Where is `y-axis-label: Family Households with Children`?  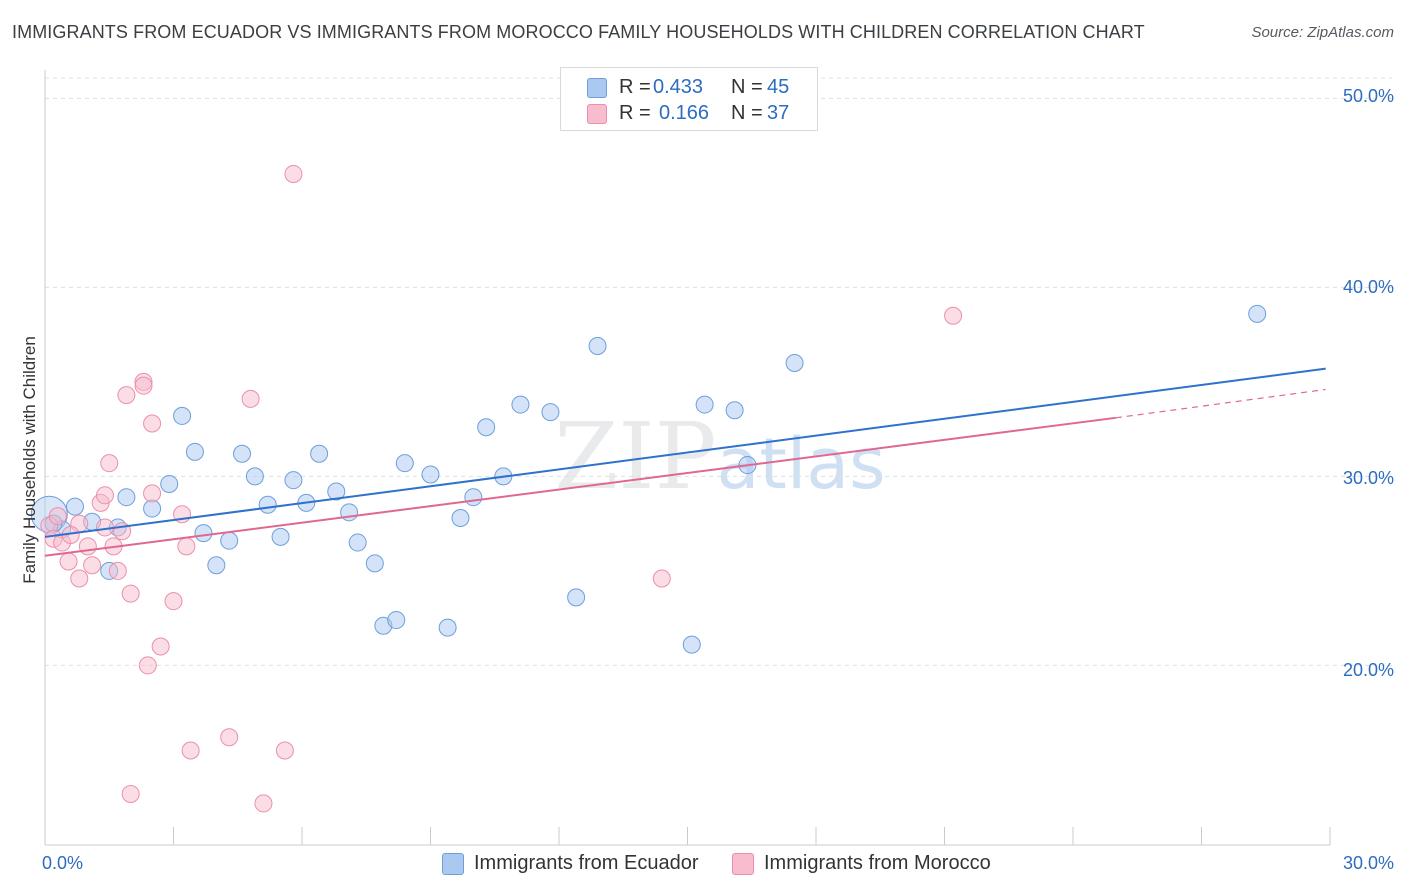
y-axis-label: Family Households with Children is located at coordinates (29, 460).